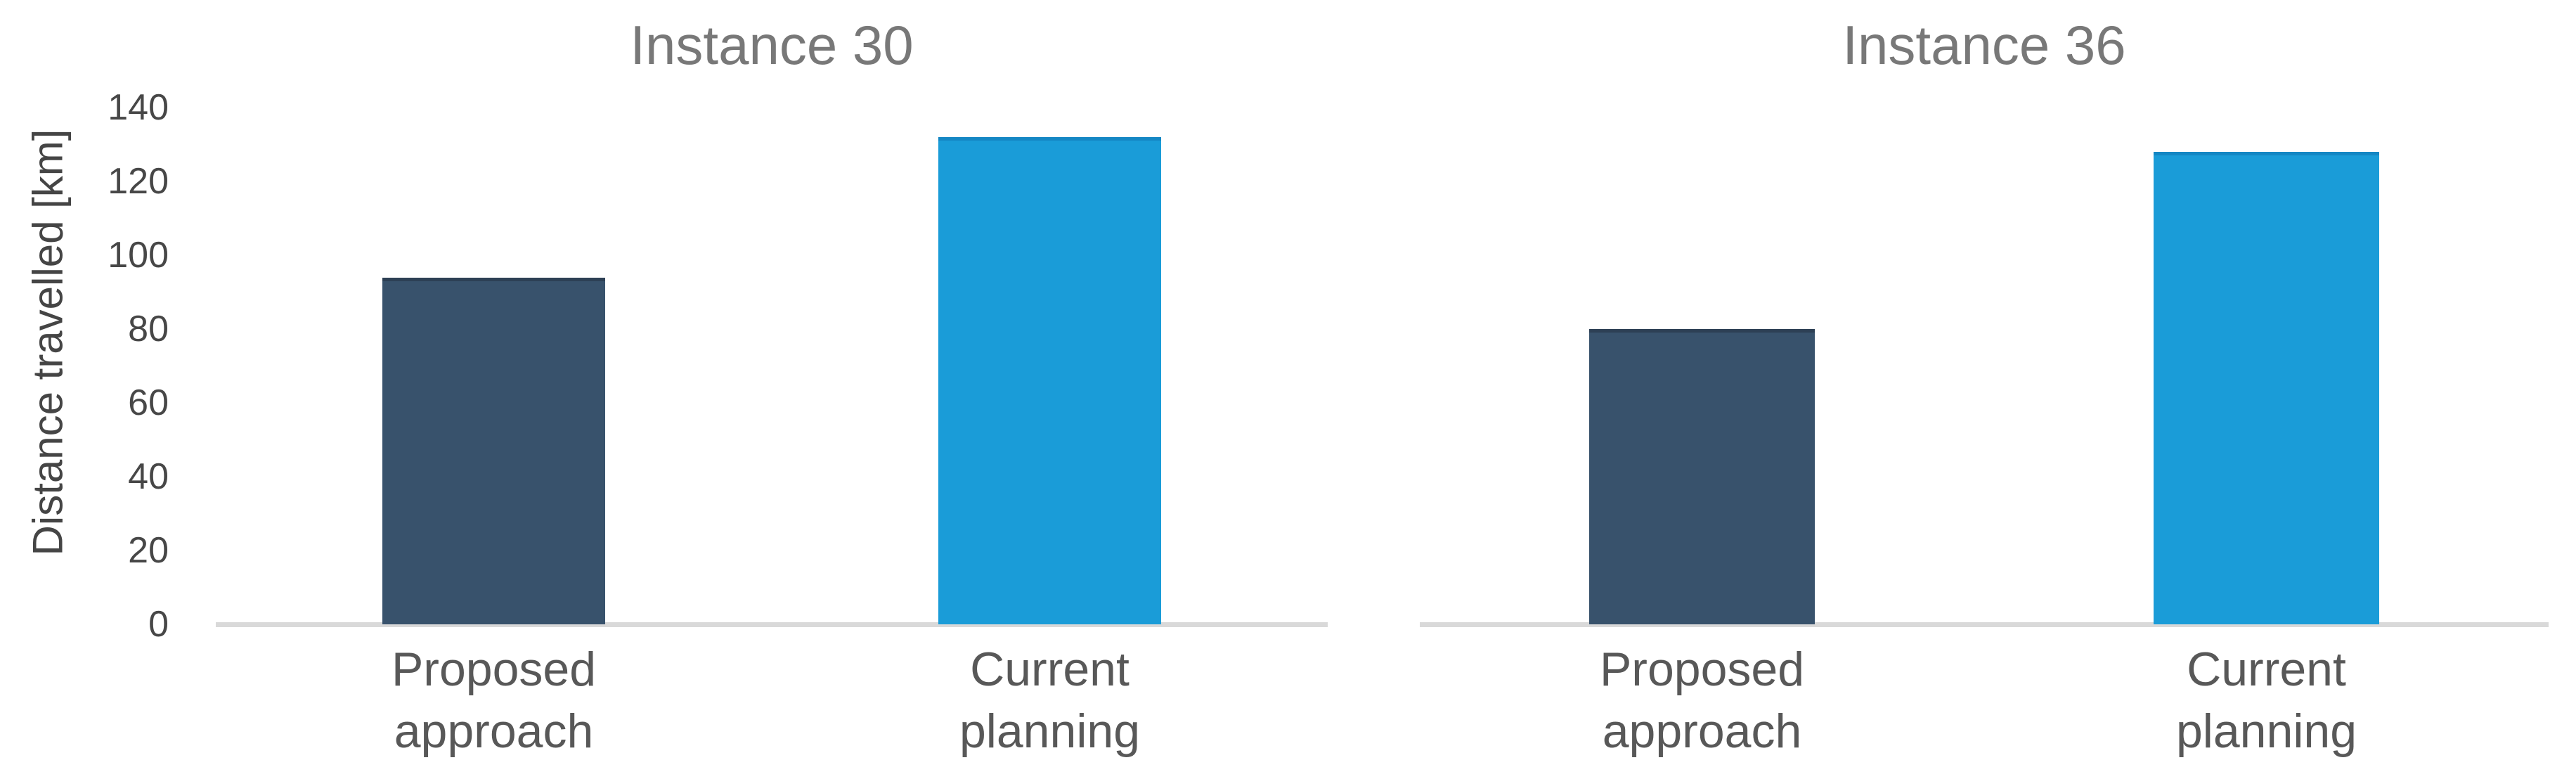 This screenshot has width=2576, height=779. What do you see at coordinates (158, 624) in the screenshot?
I see `y-tick-label: 0` at bounding box center [158, 624].